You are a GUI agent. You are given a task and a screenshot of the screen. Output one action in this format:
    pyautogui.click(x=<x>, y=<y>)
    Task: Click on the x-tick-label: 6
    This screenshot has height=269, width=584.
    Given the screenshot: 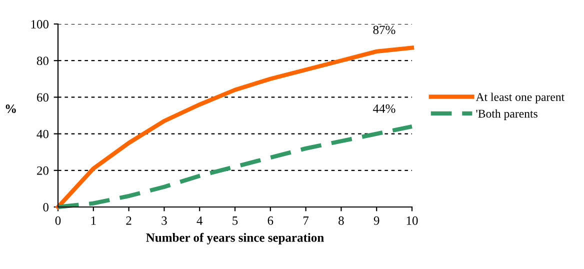 What is the action you would take?
    pyautogui.click(x=271, y=220)
    